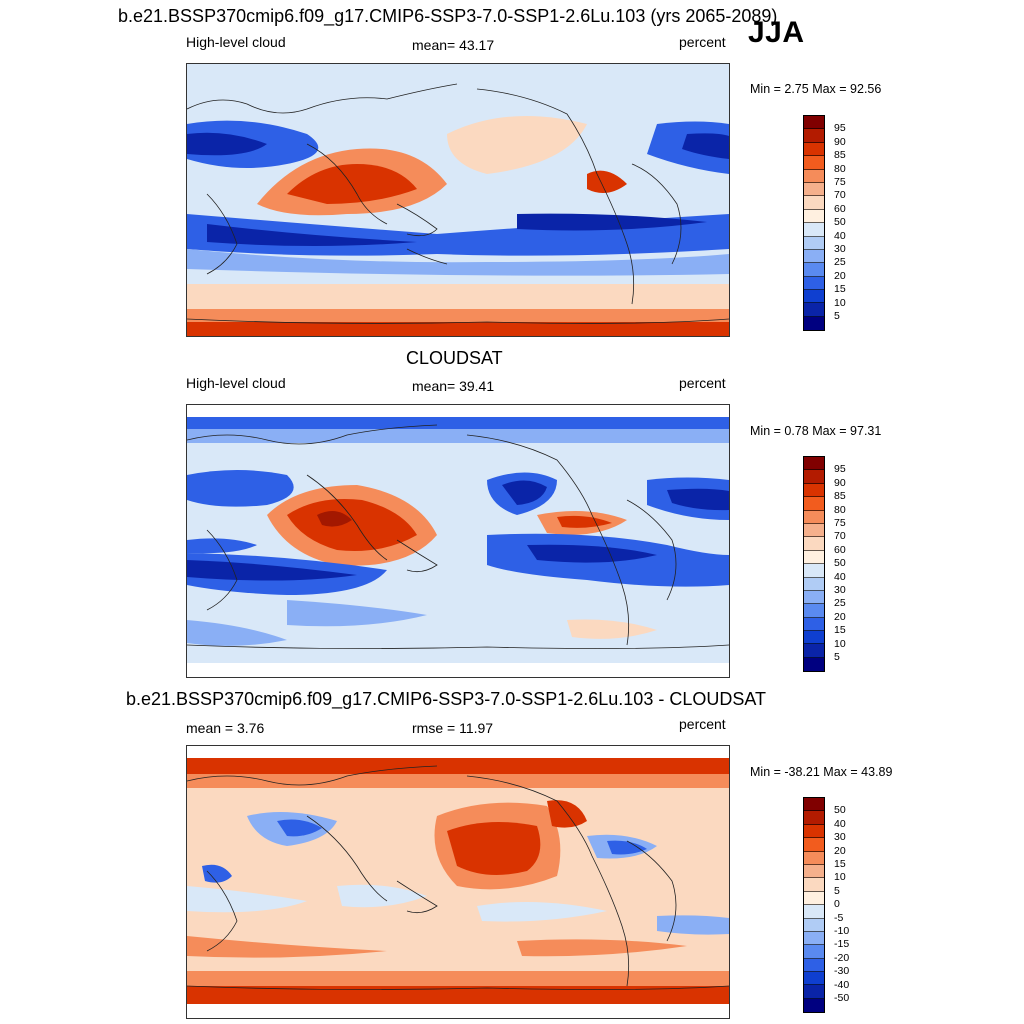  What do you see at coordinates (236, 383) in the screenshot?
I see `panel2-variable: High-level cloud` at bounding box center [236, 383].